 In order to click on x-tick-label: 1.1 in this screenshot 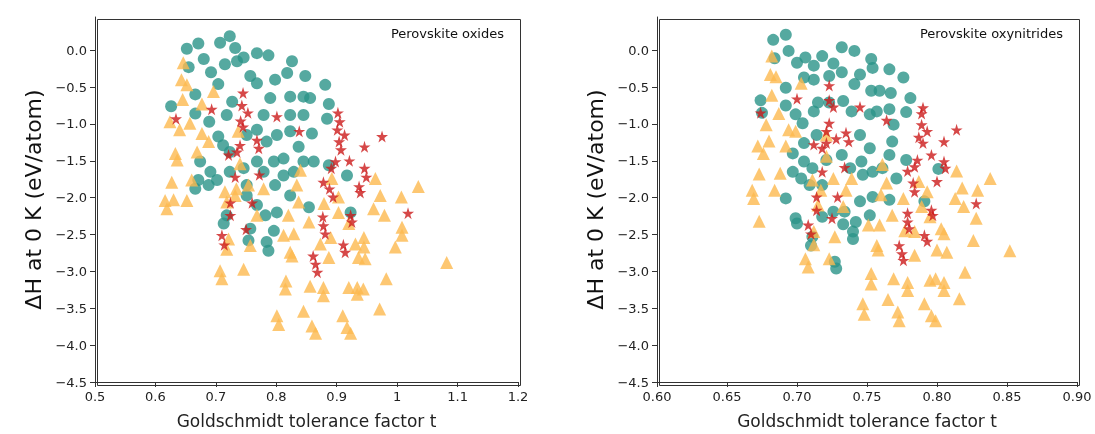, I will do `click(457, 396)`.